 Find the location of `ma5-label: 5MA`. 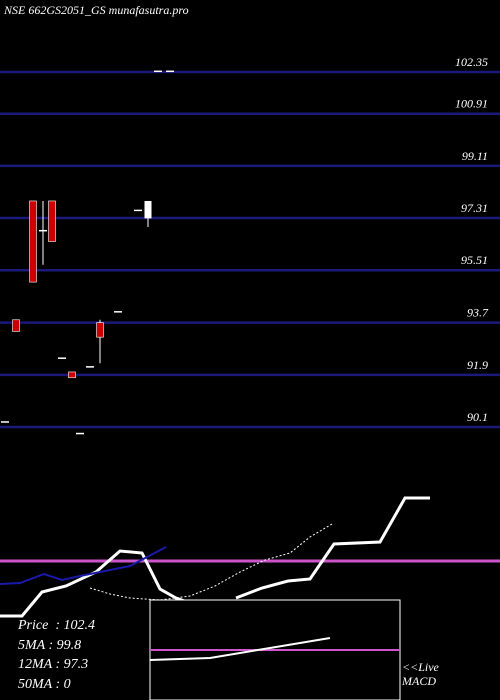

ma5-label: 5MA is located at coordinates (31, 645).